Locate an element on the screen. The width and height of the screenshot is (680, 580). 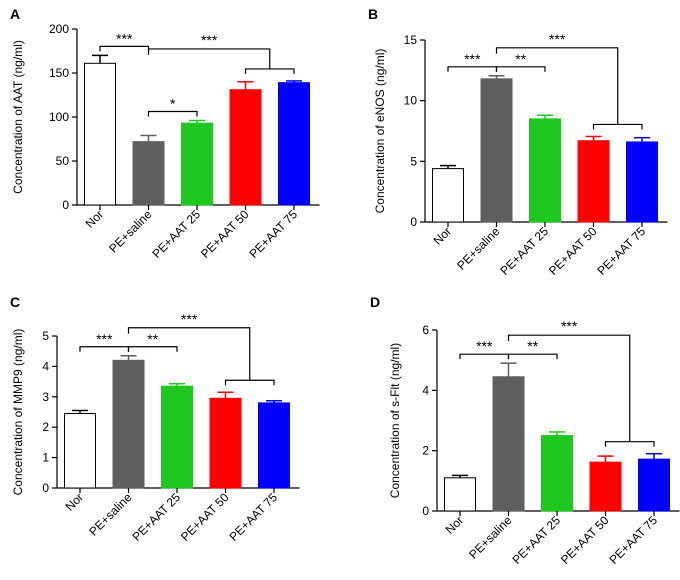
y-tick-label: 15 is located at coordinates (411, 40).